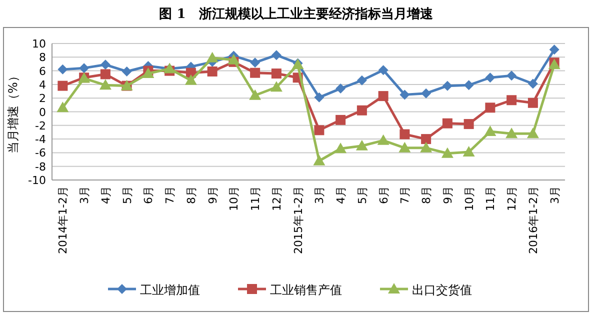 The width and height of the screenshot is (592, 320). I want to click on y-tick-label: 2, so click(42, 99).